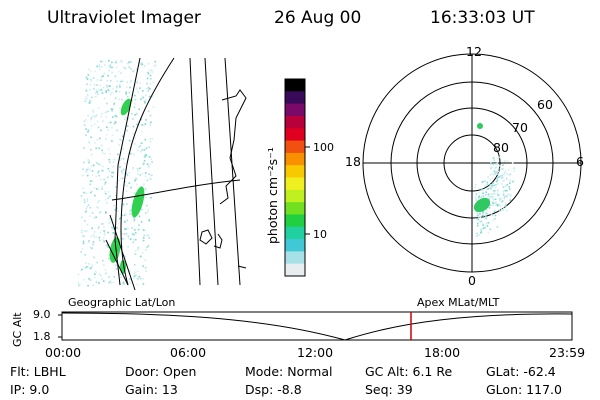  I want to click on filter-status: Flt: LBHL, so click(38, 371).